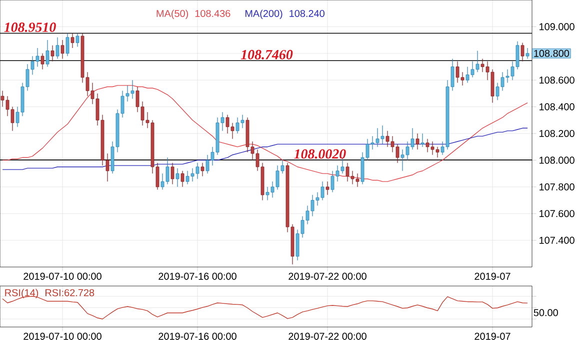 The image size is (586, 340). What do you see at coordinates (557, 214) in the screenshot?
I see `y-tick-label: 107.600` at bounding box center [557, 214].